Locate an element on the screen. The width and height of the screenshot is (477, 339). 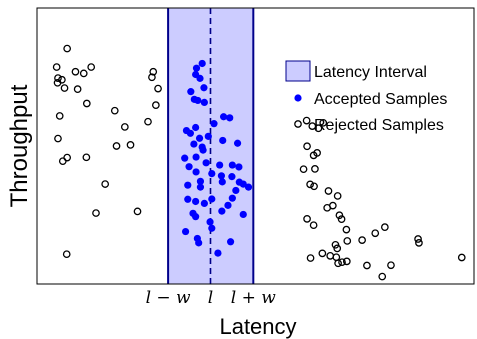
x-axis-label: Latency is located at coordinates (257, 326).